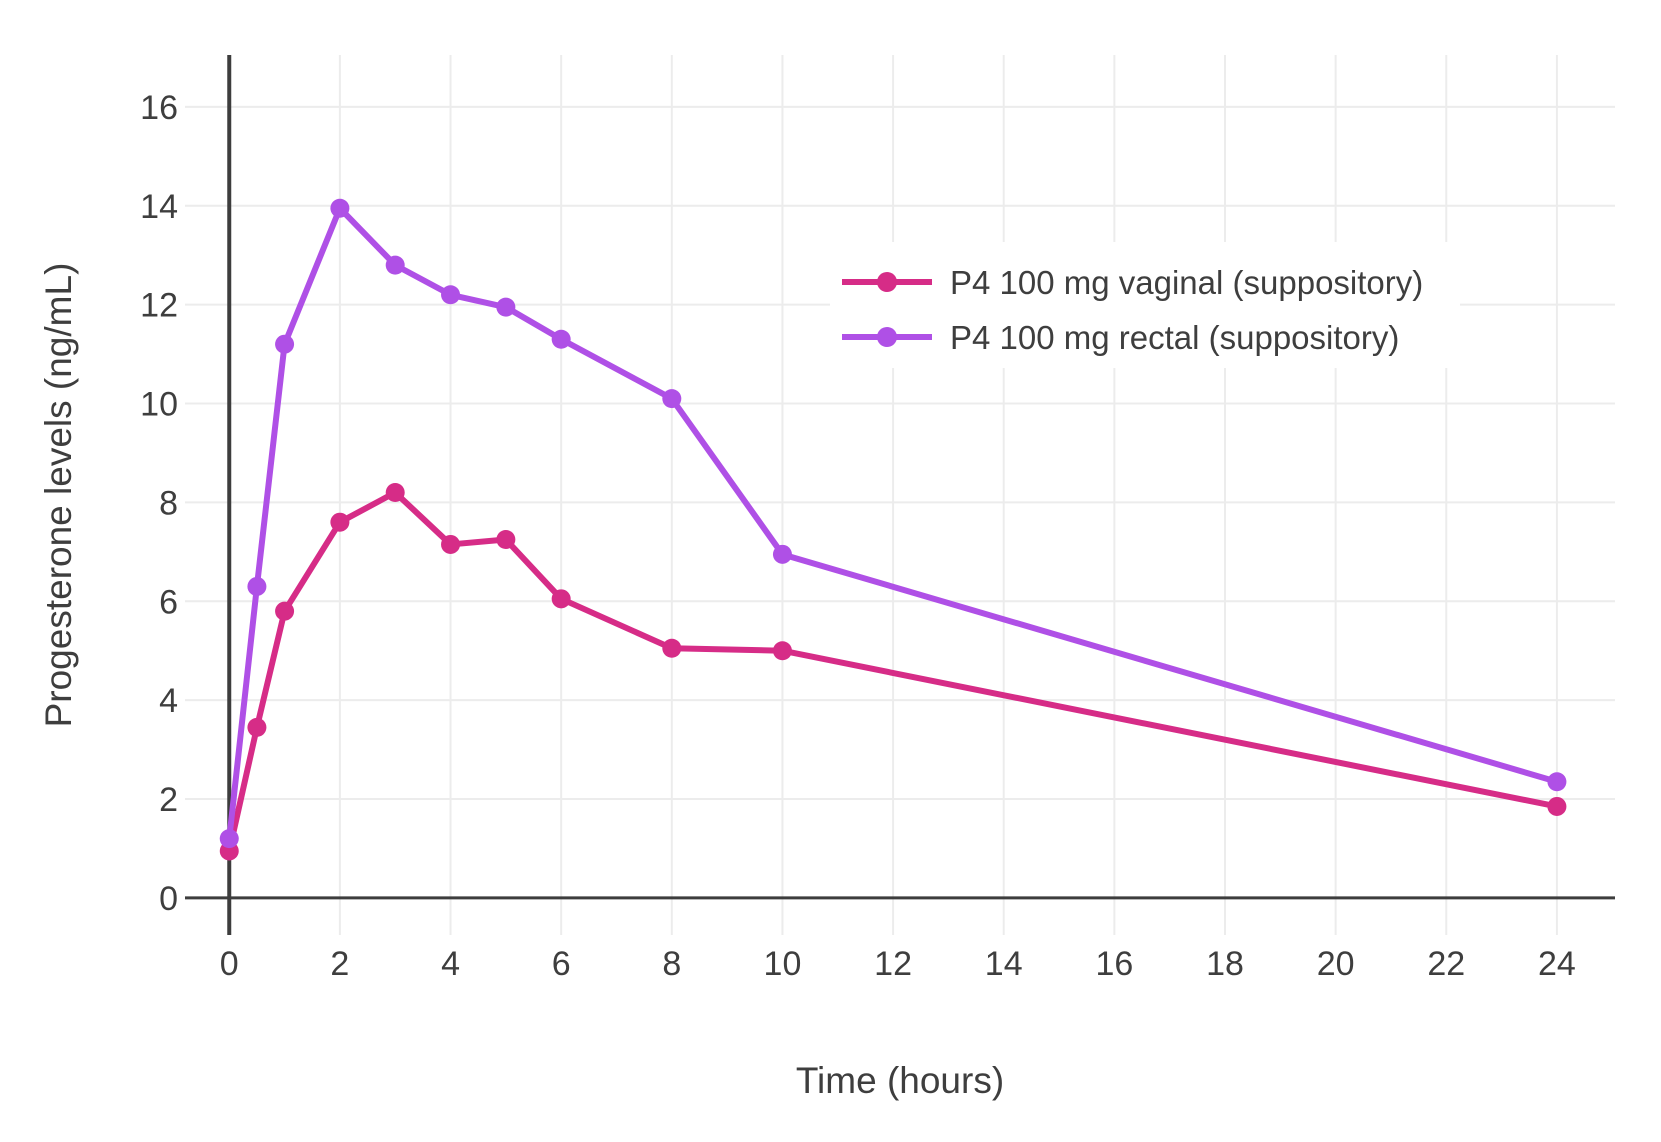 This screenshot has width=1661, height=1142. What do you see at coordinates (159, 405) in the screenshot?
I see `y-tick-label: 10` at bounding box center [159, 405].